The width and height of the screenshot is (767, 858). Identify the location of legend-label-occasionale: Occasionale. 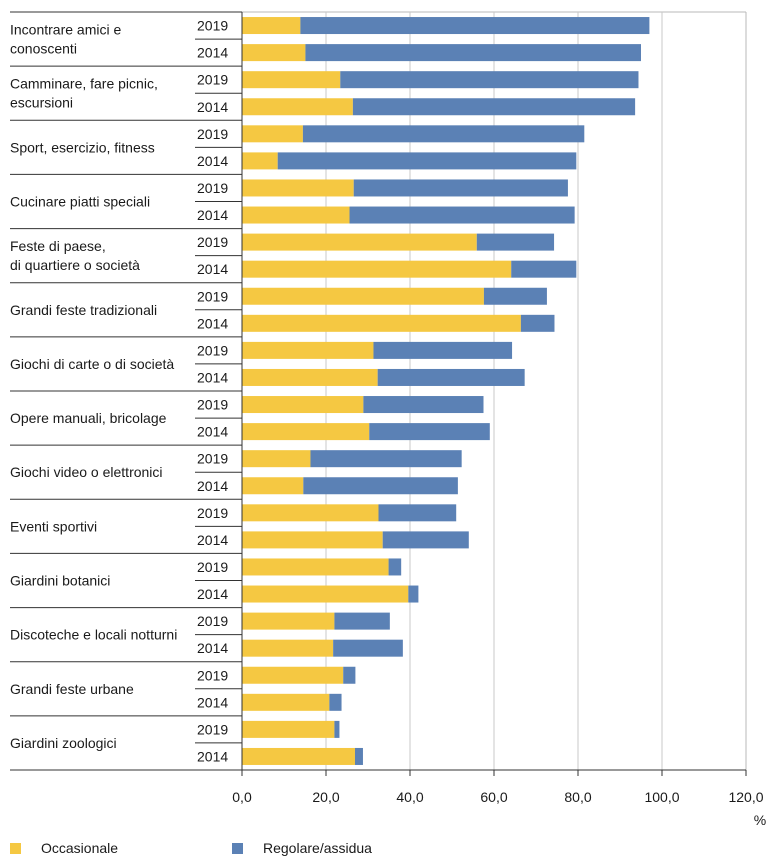
(80, 848).